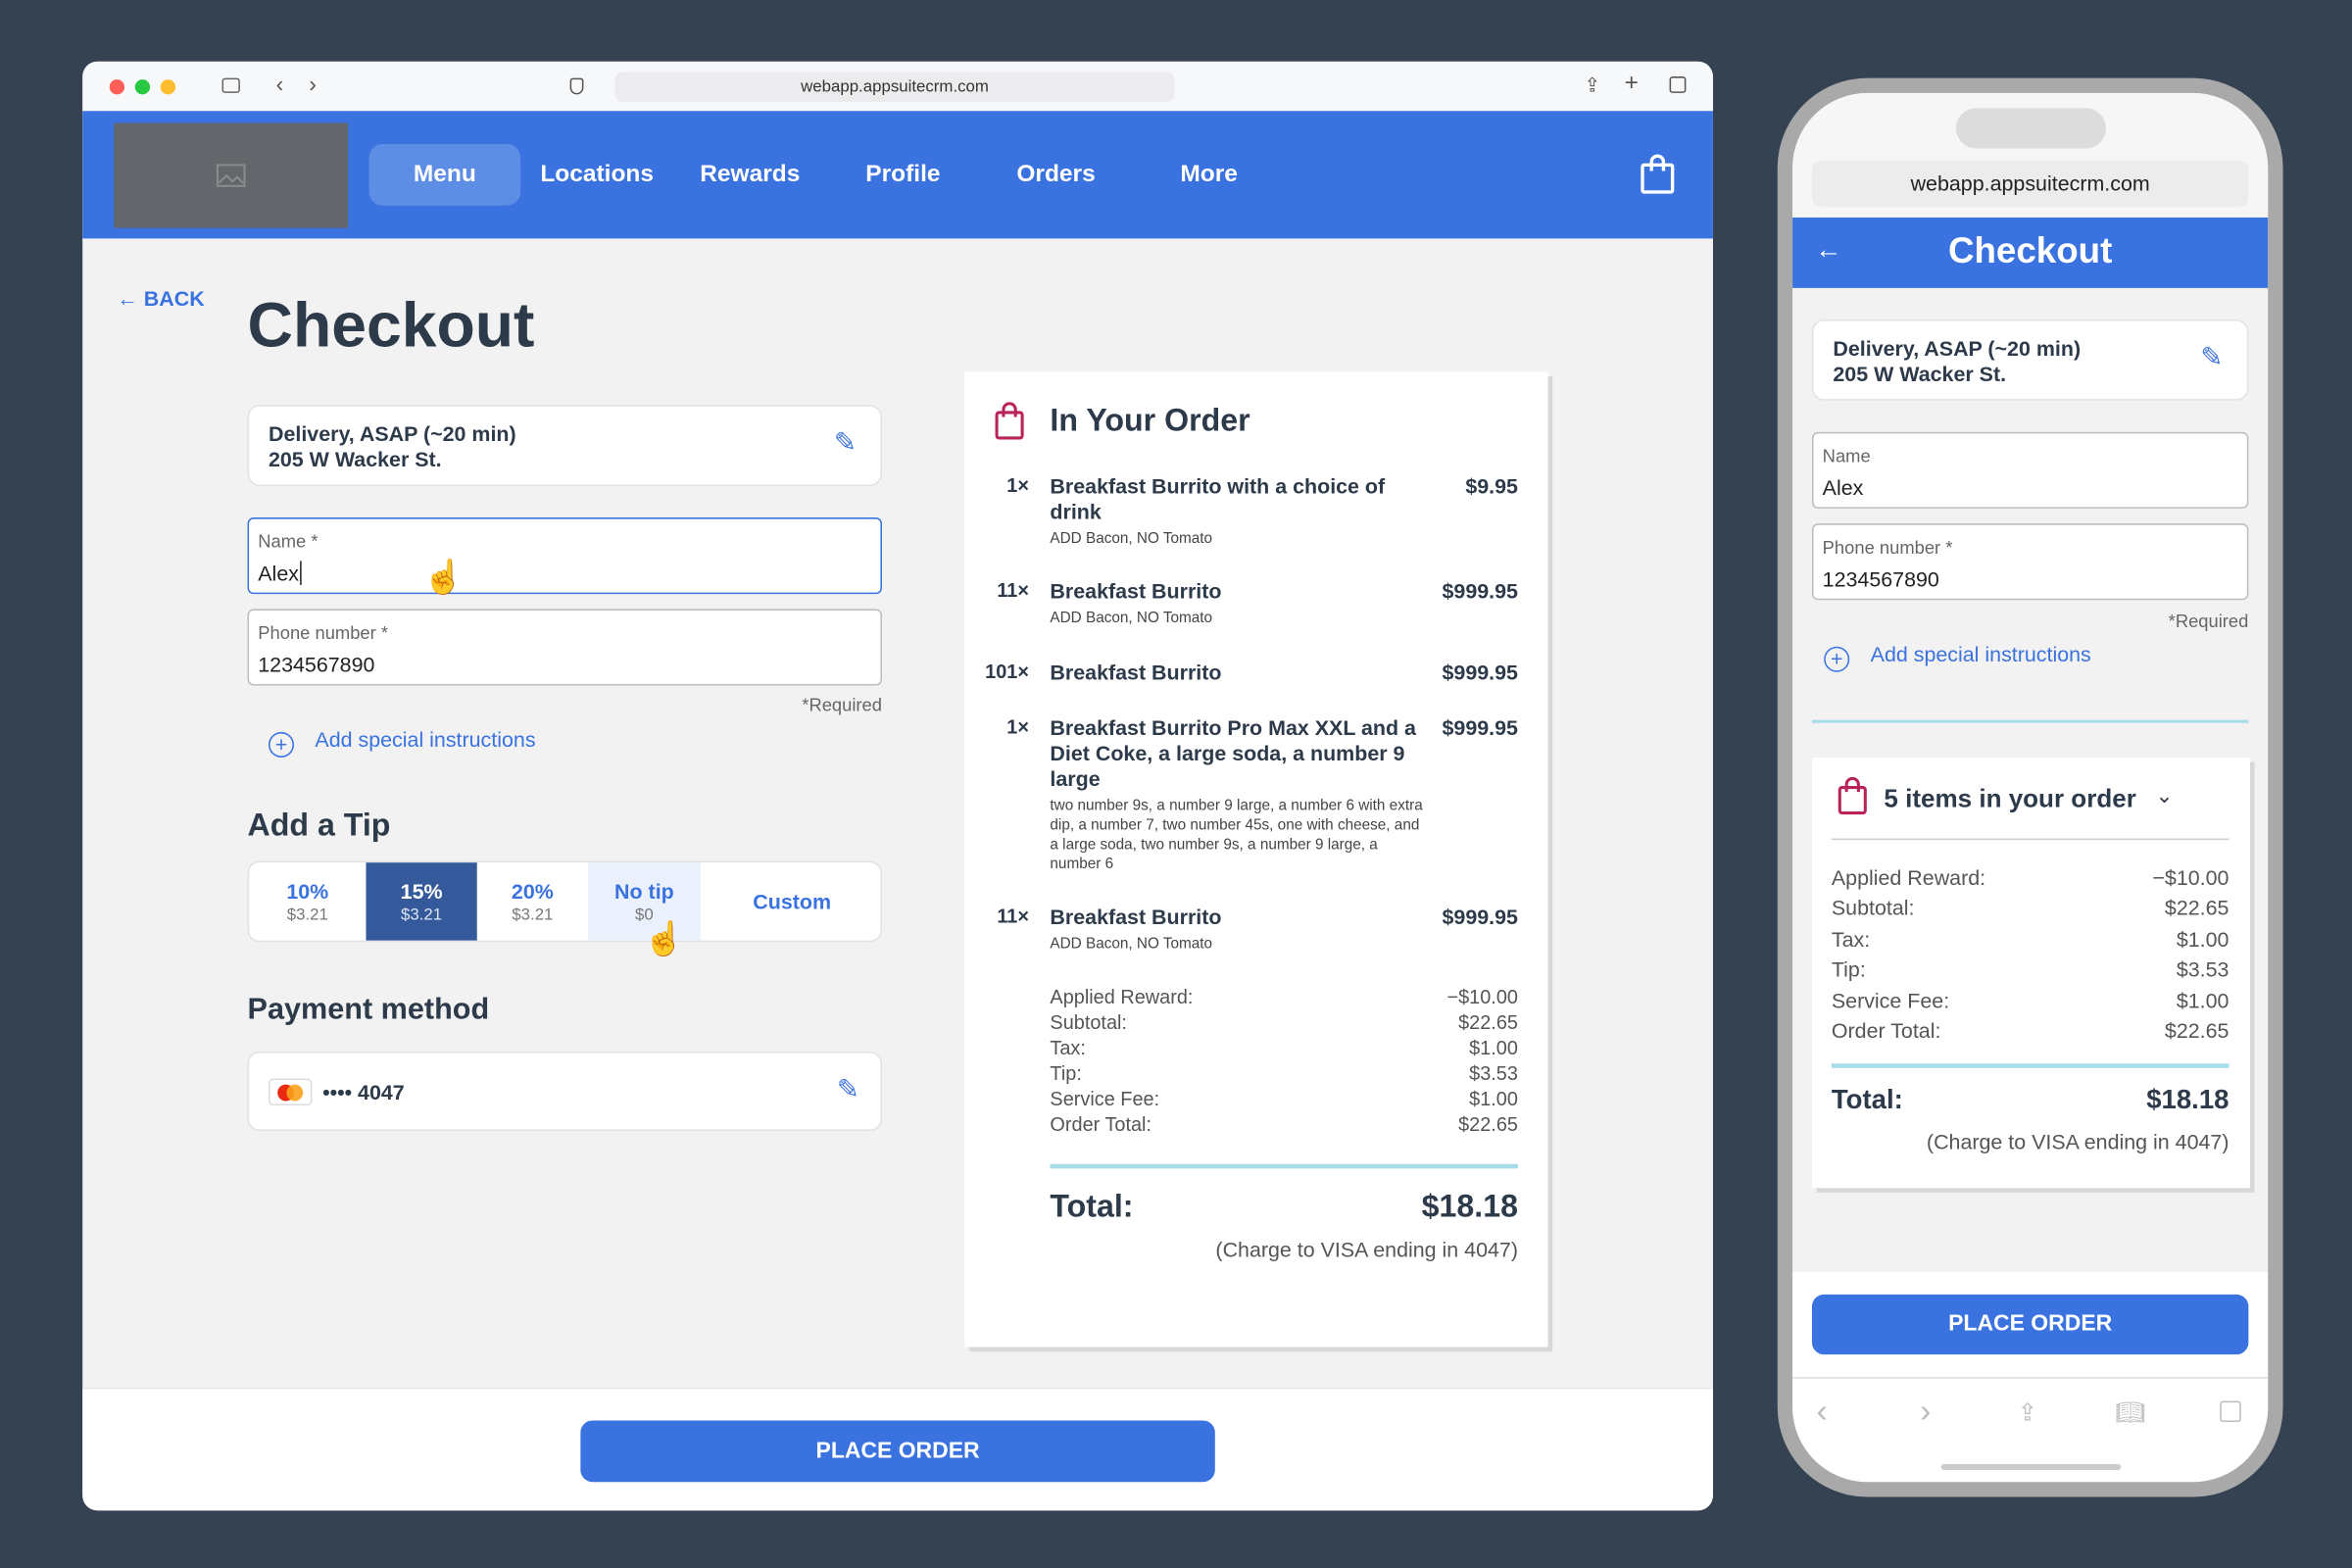 This screenshot has width=2352, height=1568. What do you see at coordinates (2030, 562) in the screenshot?
I see `mobile-phone-field: Phone number * 1234567890` at bounding box center [2030, 562].